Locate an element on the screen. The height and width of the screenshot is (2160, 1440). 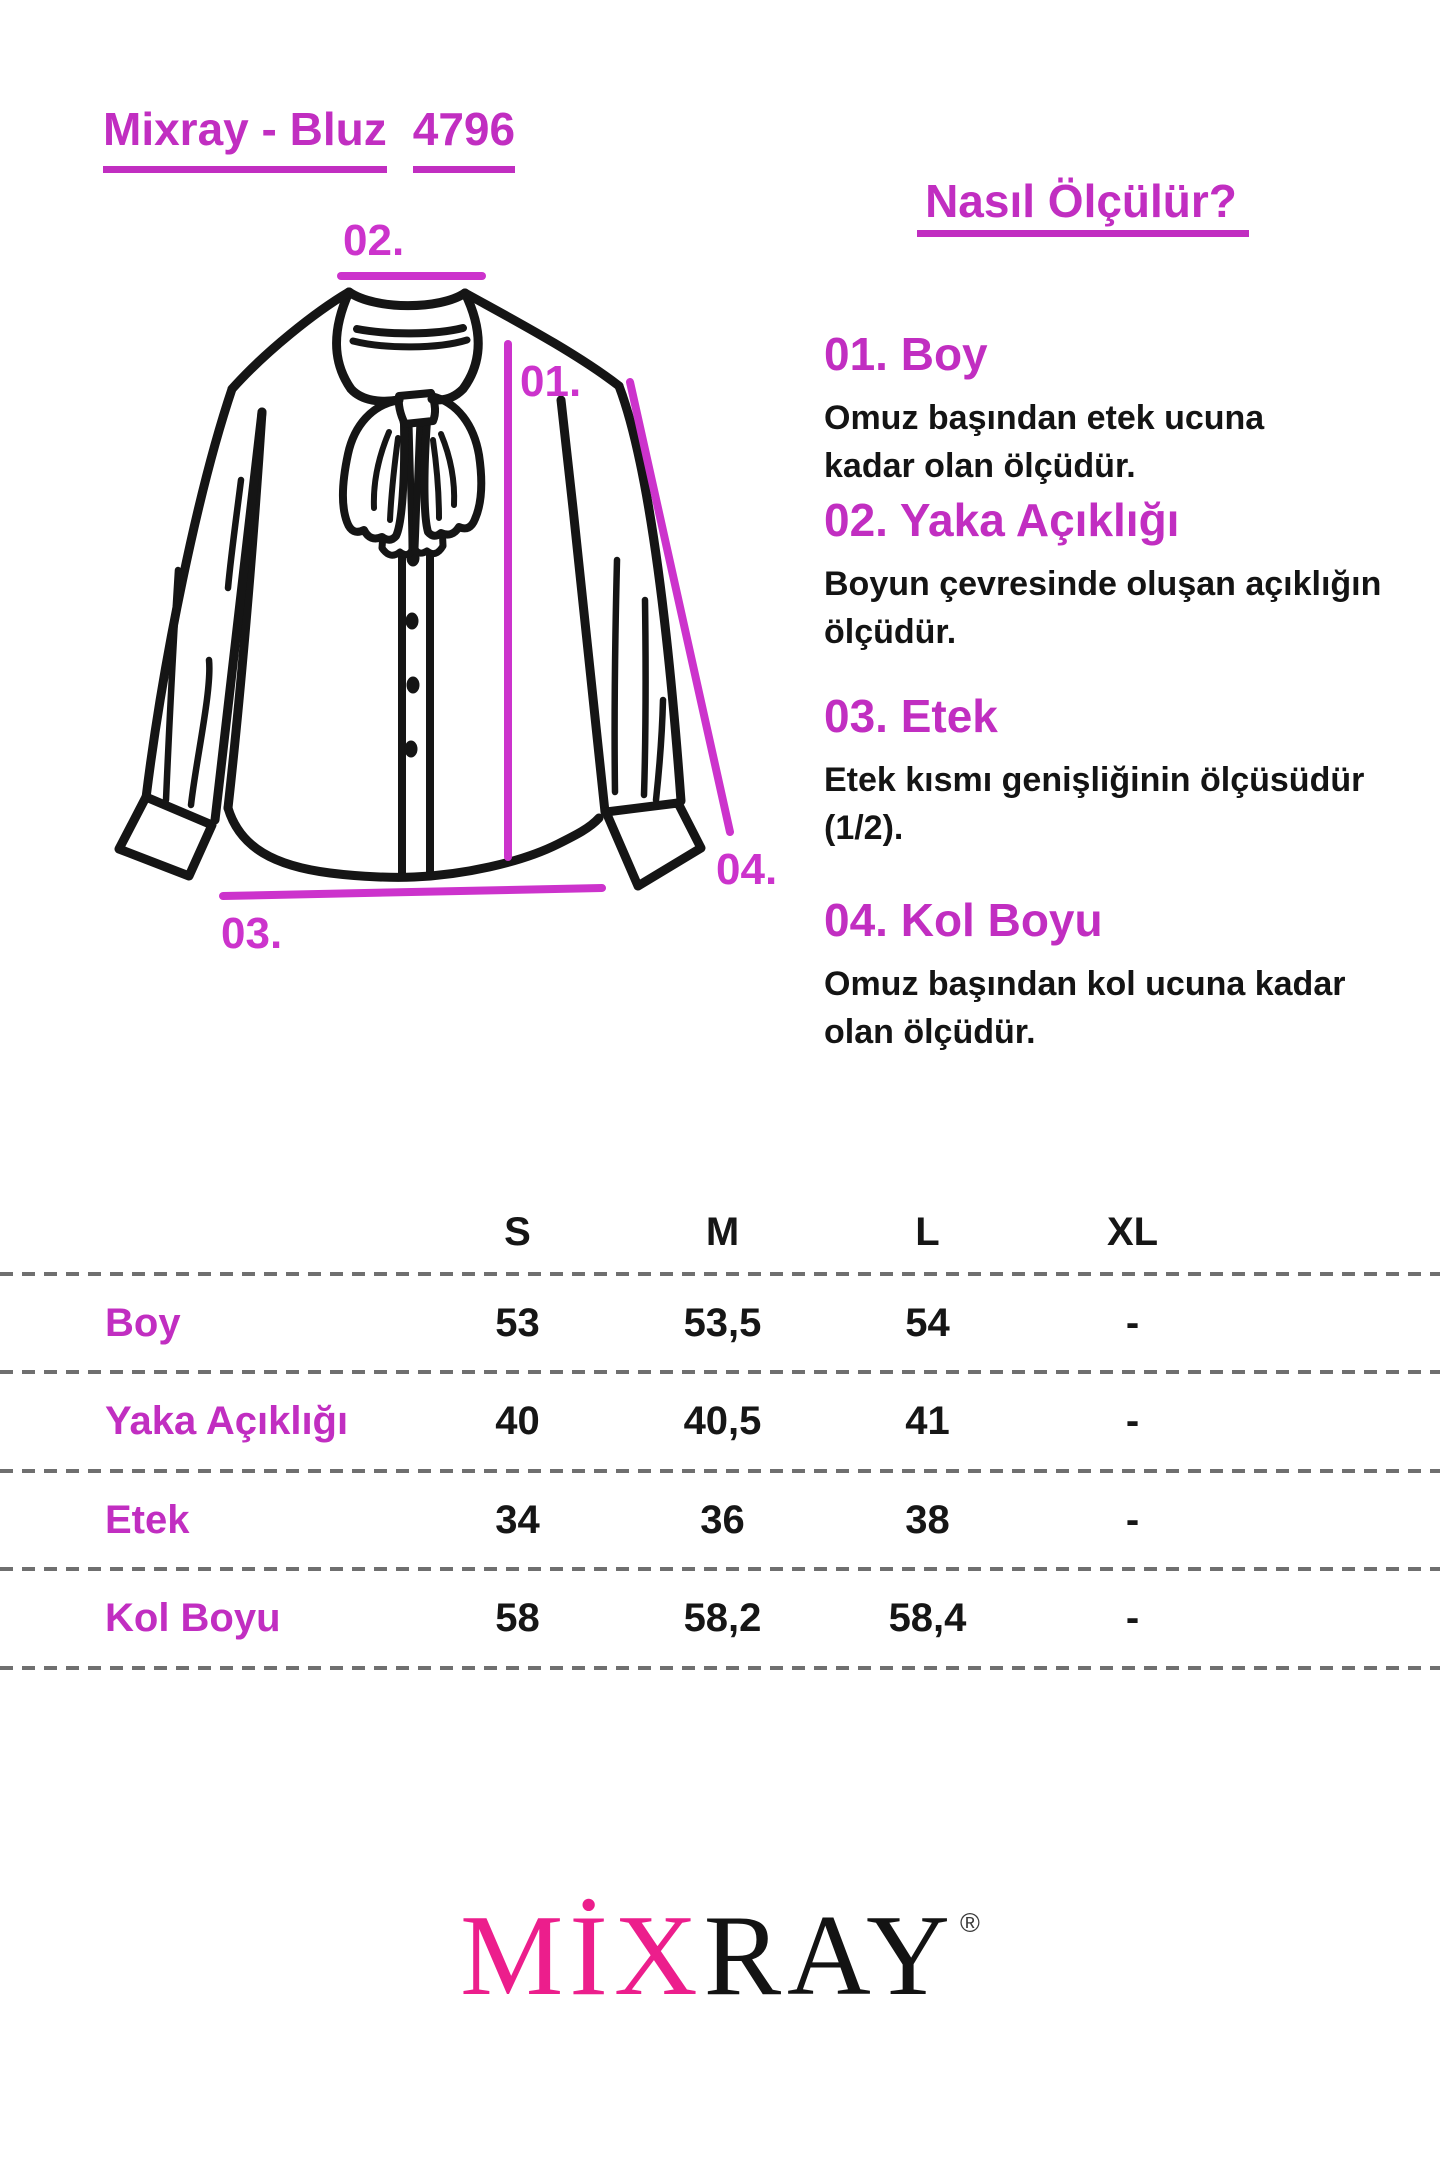
bow-loops is located at coordinates (412, 468).